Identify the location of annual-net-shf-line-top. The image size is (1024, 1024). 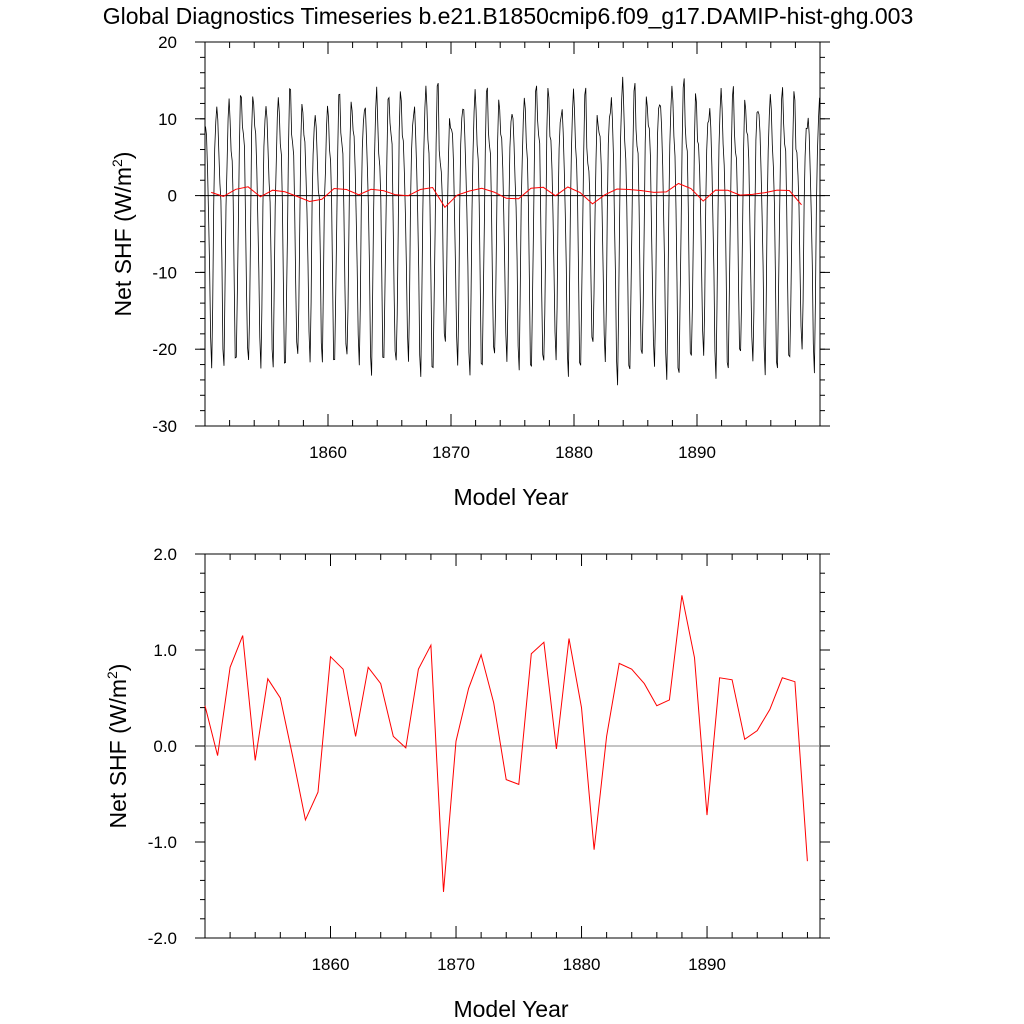
(506, 195).